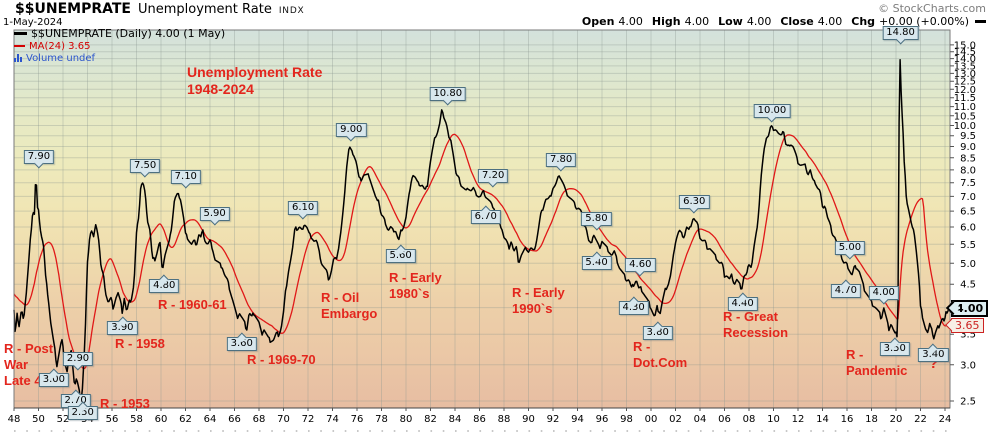  What do you see at coordinates (596, 221) in the screenshot?
I see `data-callout: 5.80` at bounding box center [596, 221].